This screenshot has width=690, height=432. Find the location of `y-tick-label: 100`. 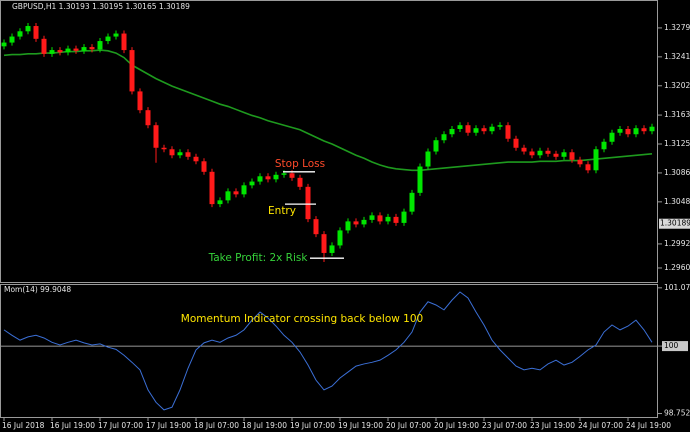

y-tick-label: 100 is located at coordinates (671, 345).